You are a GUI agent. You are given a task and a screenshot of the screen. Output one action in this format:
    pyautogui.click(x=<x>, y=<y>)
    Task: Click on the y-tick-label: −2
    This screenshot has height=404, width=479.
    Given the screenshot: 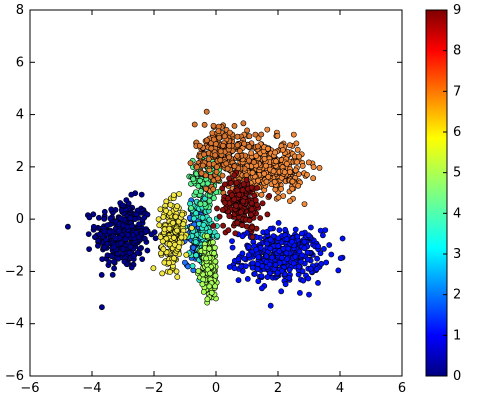 What is the action you would take?
    pyautogui.click(x=14, y=271)
    